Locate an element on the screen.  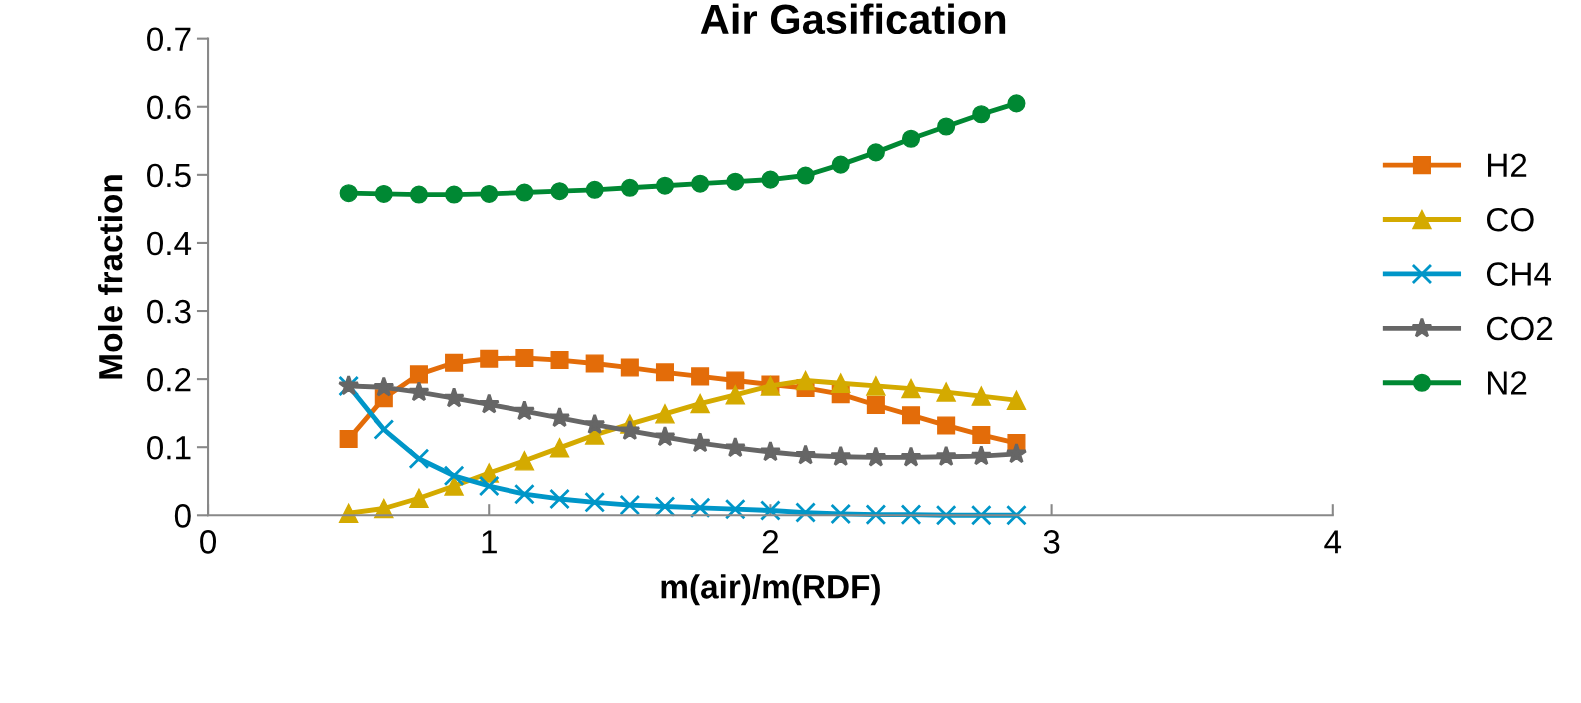
y-tick-label: 0.3 is located at coordinates (169, 311).